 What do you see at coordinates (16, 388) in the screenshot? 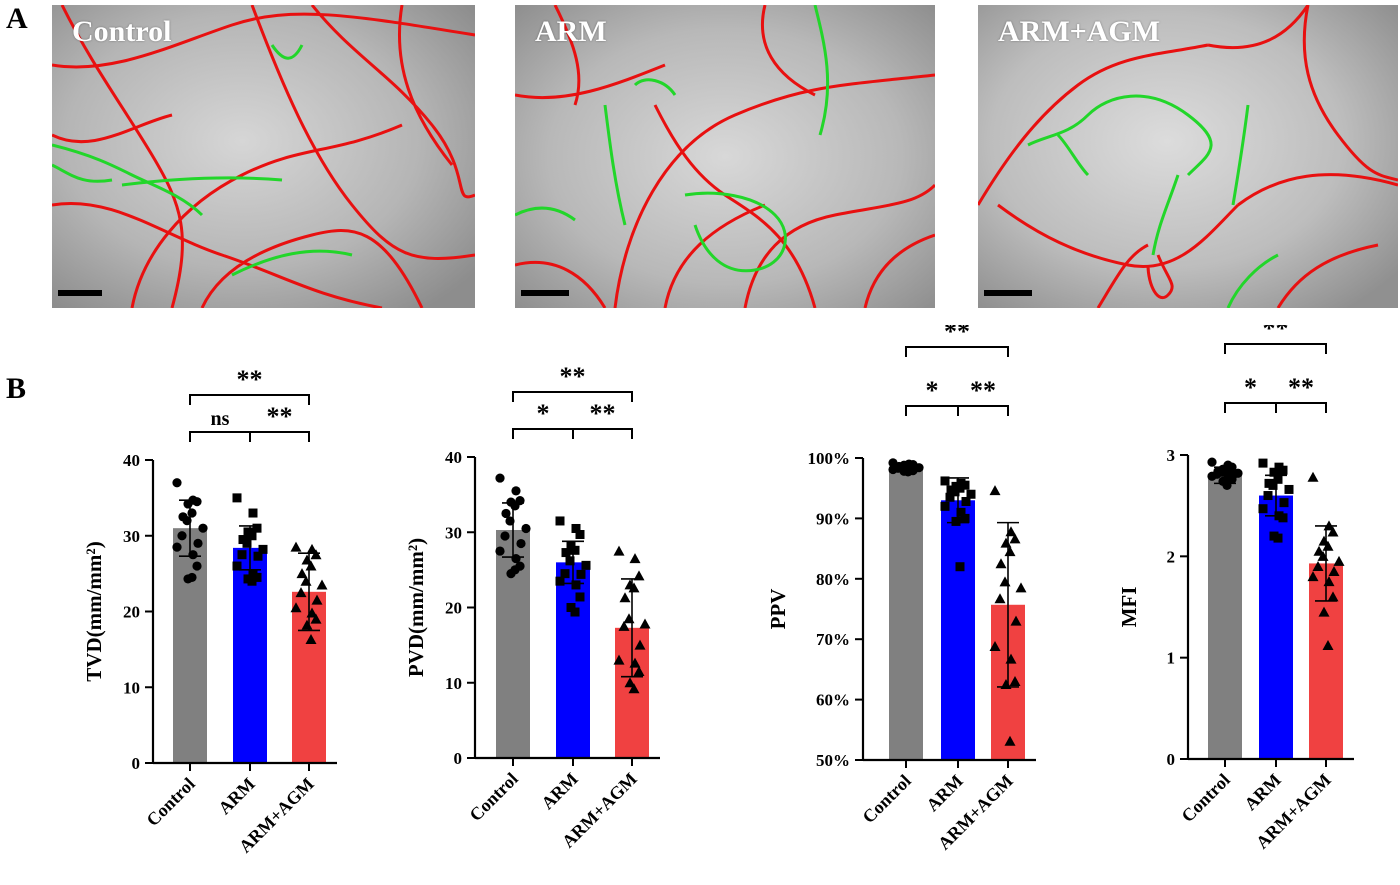
I see `panel-label-b: B` at bounding box center [16, 388].